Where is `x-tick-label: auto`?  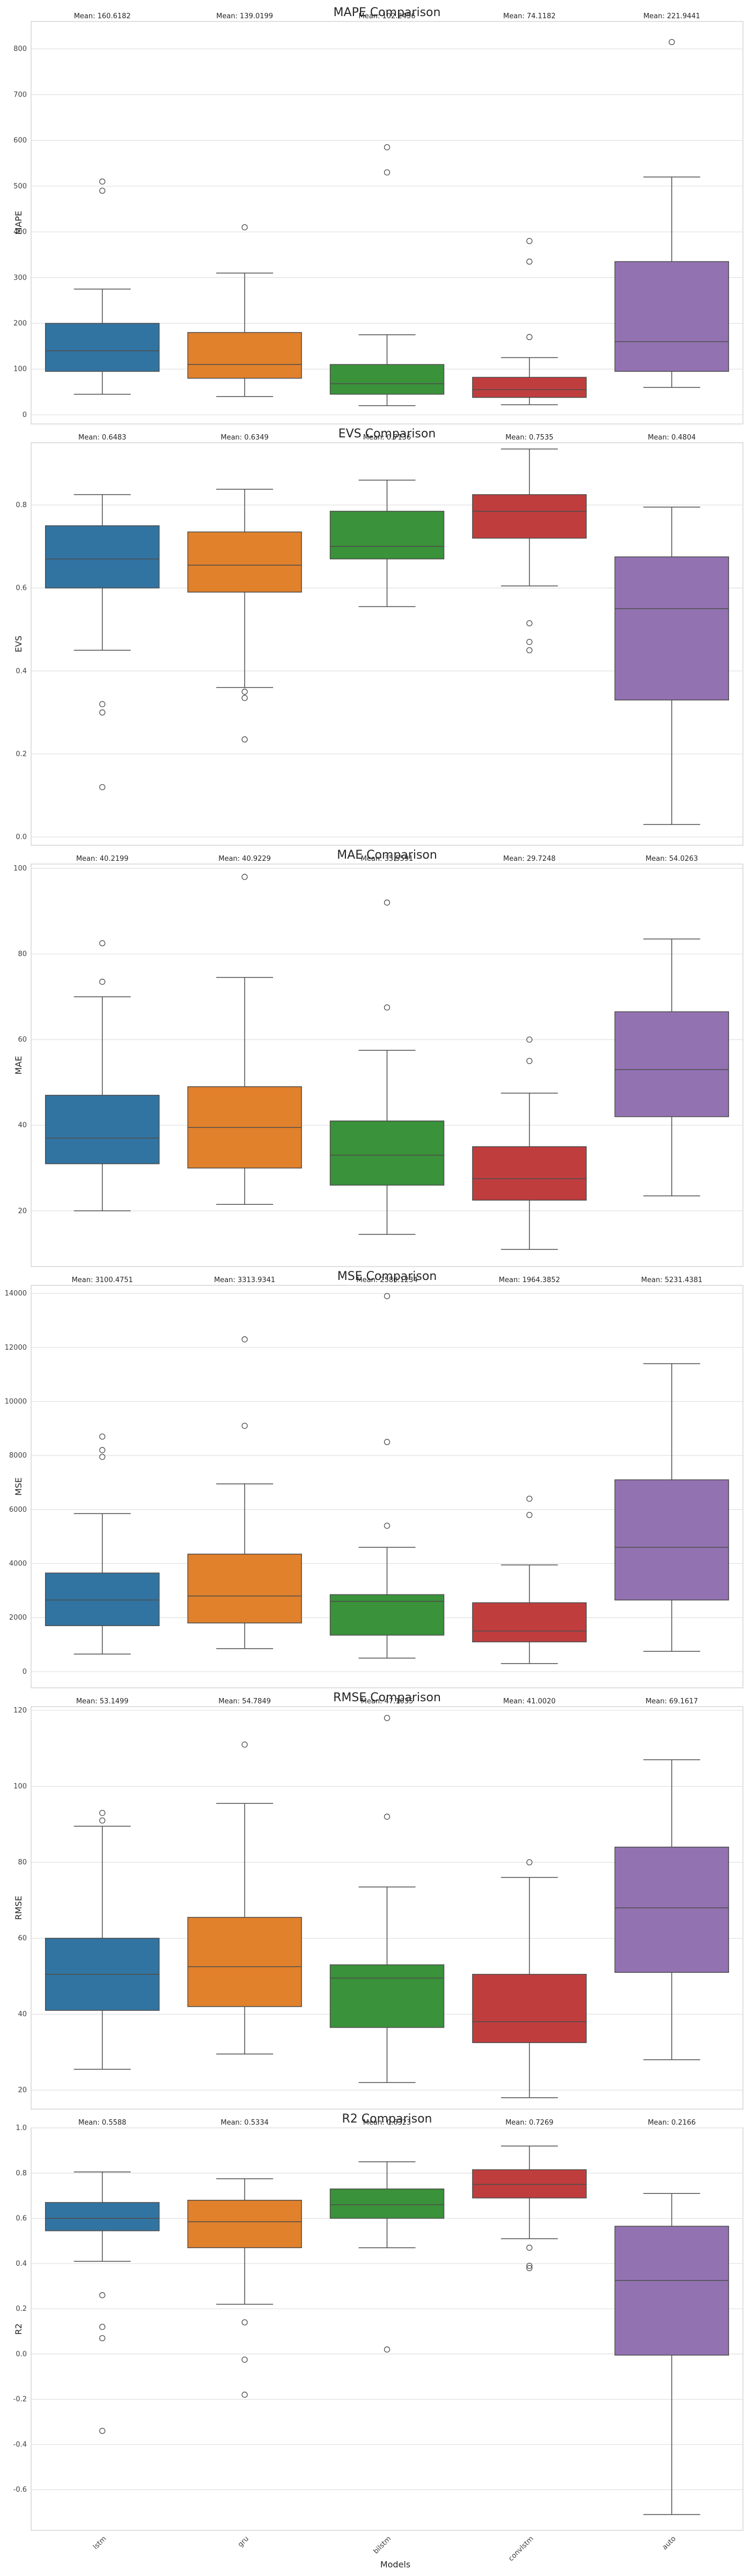 x-tick-label: auto is located at coordinates (669, 2543).